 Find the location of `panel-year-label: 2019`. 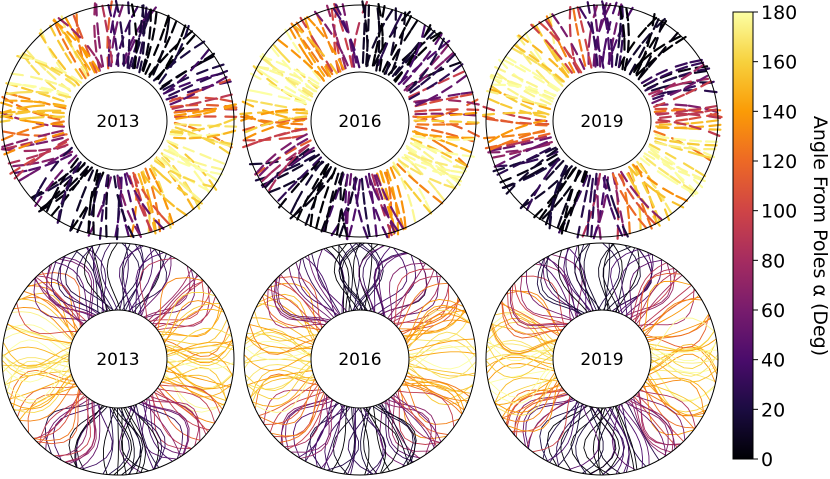

panel-year-label: 2019 is located at coordinates (601, 122).